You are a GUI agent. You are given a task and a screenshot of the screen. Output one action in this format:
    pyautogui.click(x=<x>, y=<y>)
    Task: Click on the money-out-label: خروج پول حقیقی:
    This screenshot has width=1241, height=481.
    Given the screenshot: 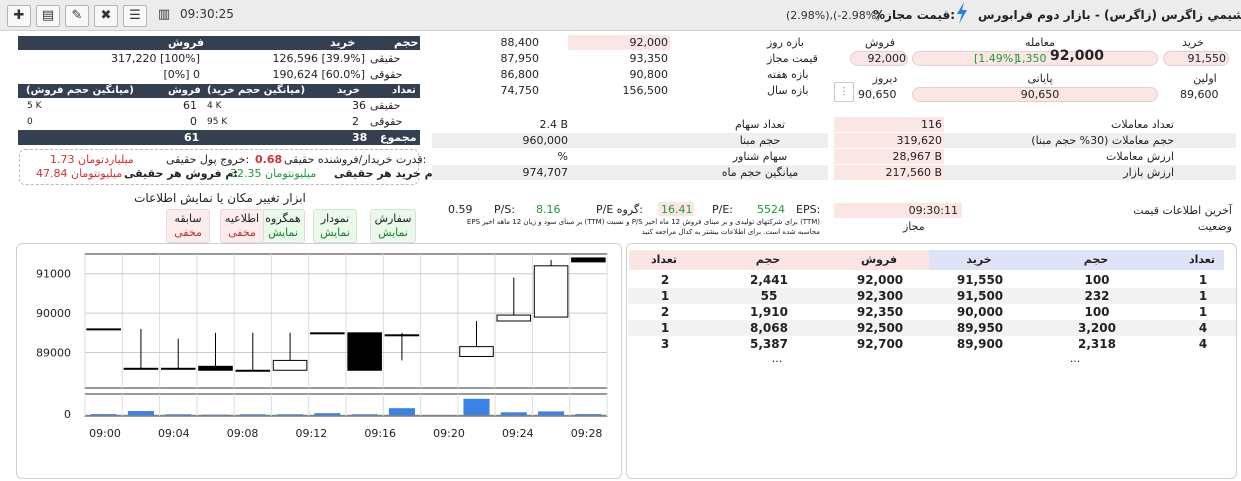 What is the action you would take?
    pyautogui.click(x=208, y=159)
    